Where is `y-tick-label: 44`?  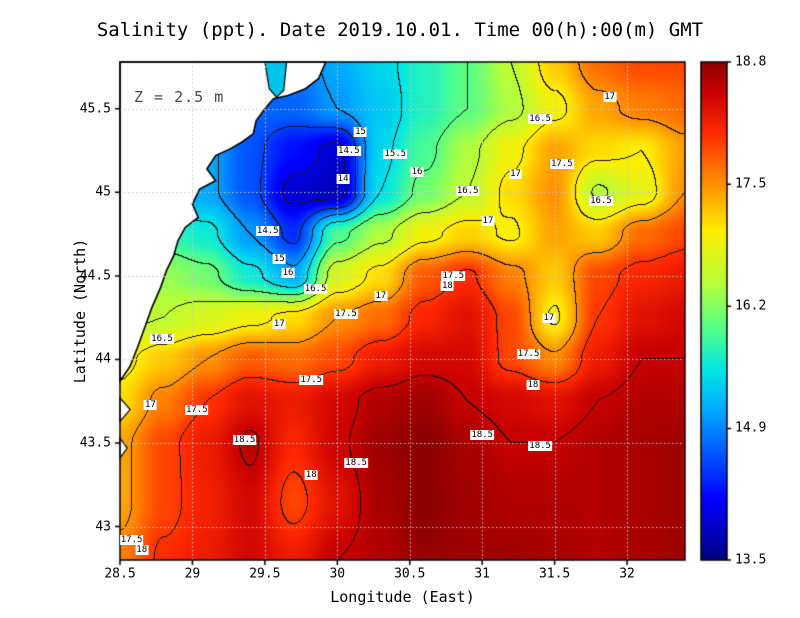 y-tick-label: 44 is located at coordinates (103, 359).